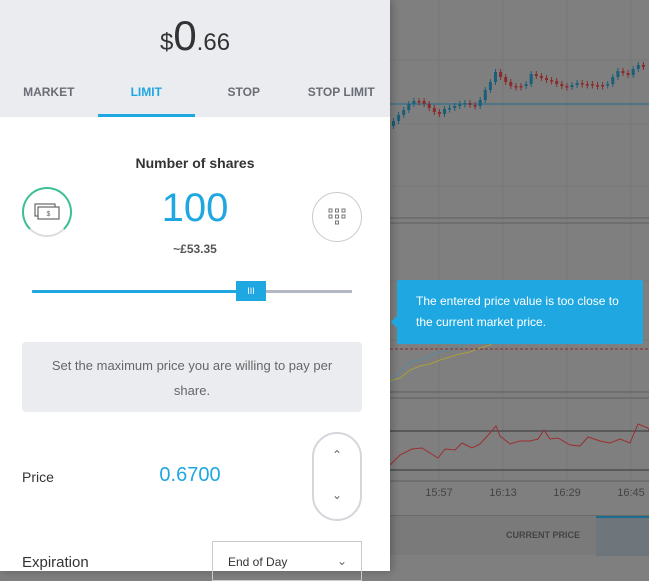  Describe the element at coordinates (55, 562) in the screenshot. I see `expiration-label: Expiration` at that location.